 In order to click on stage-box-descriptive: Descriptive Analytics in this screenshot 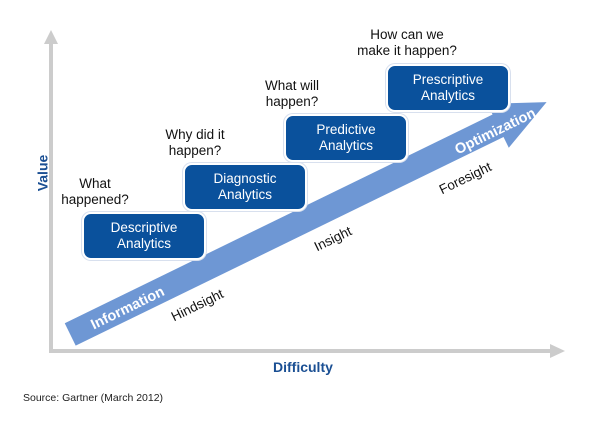, I will do `click(144, 236)`.